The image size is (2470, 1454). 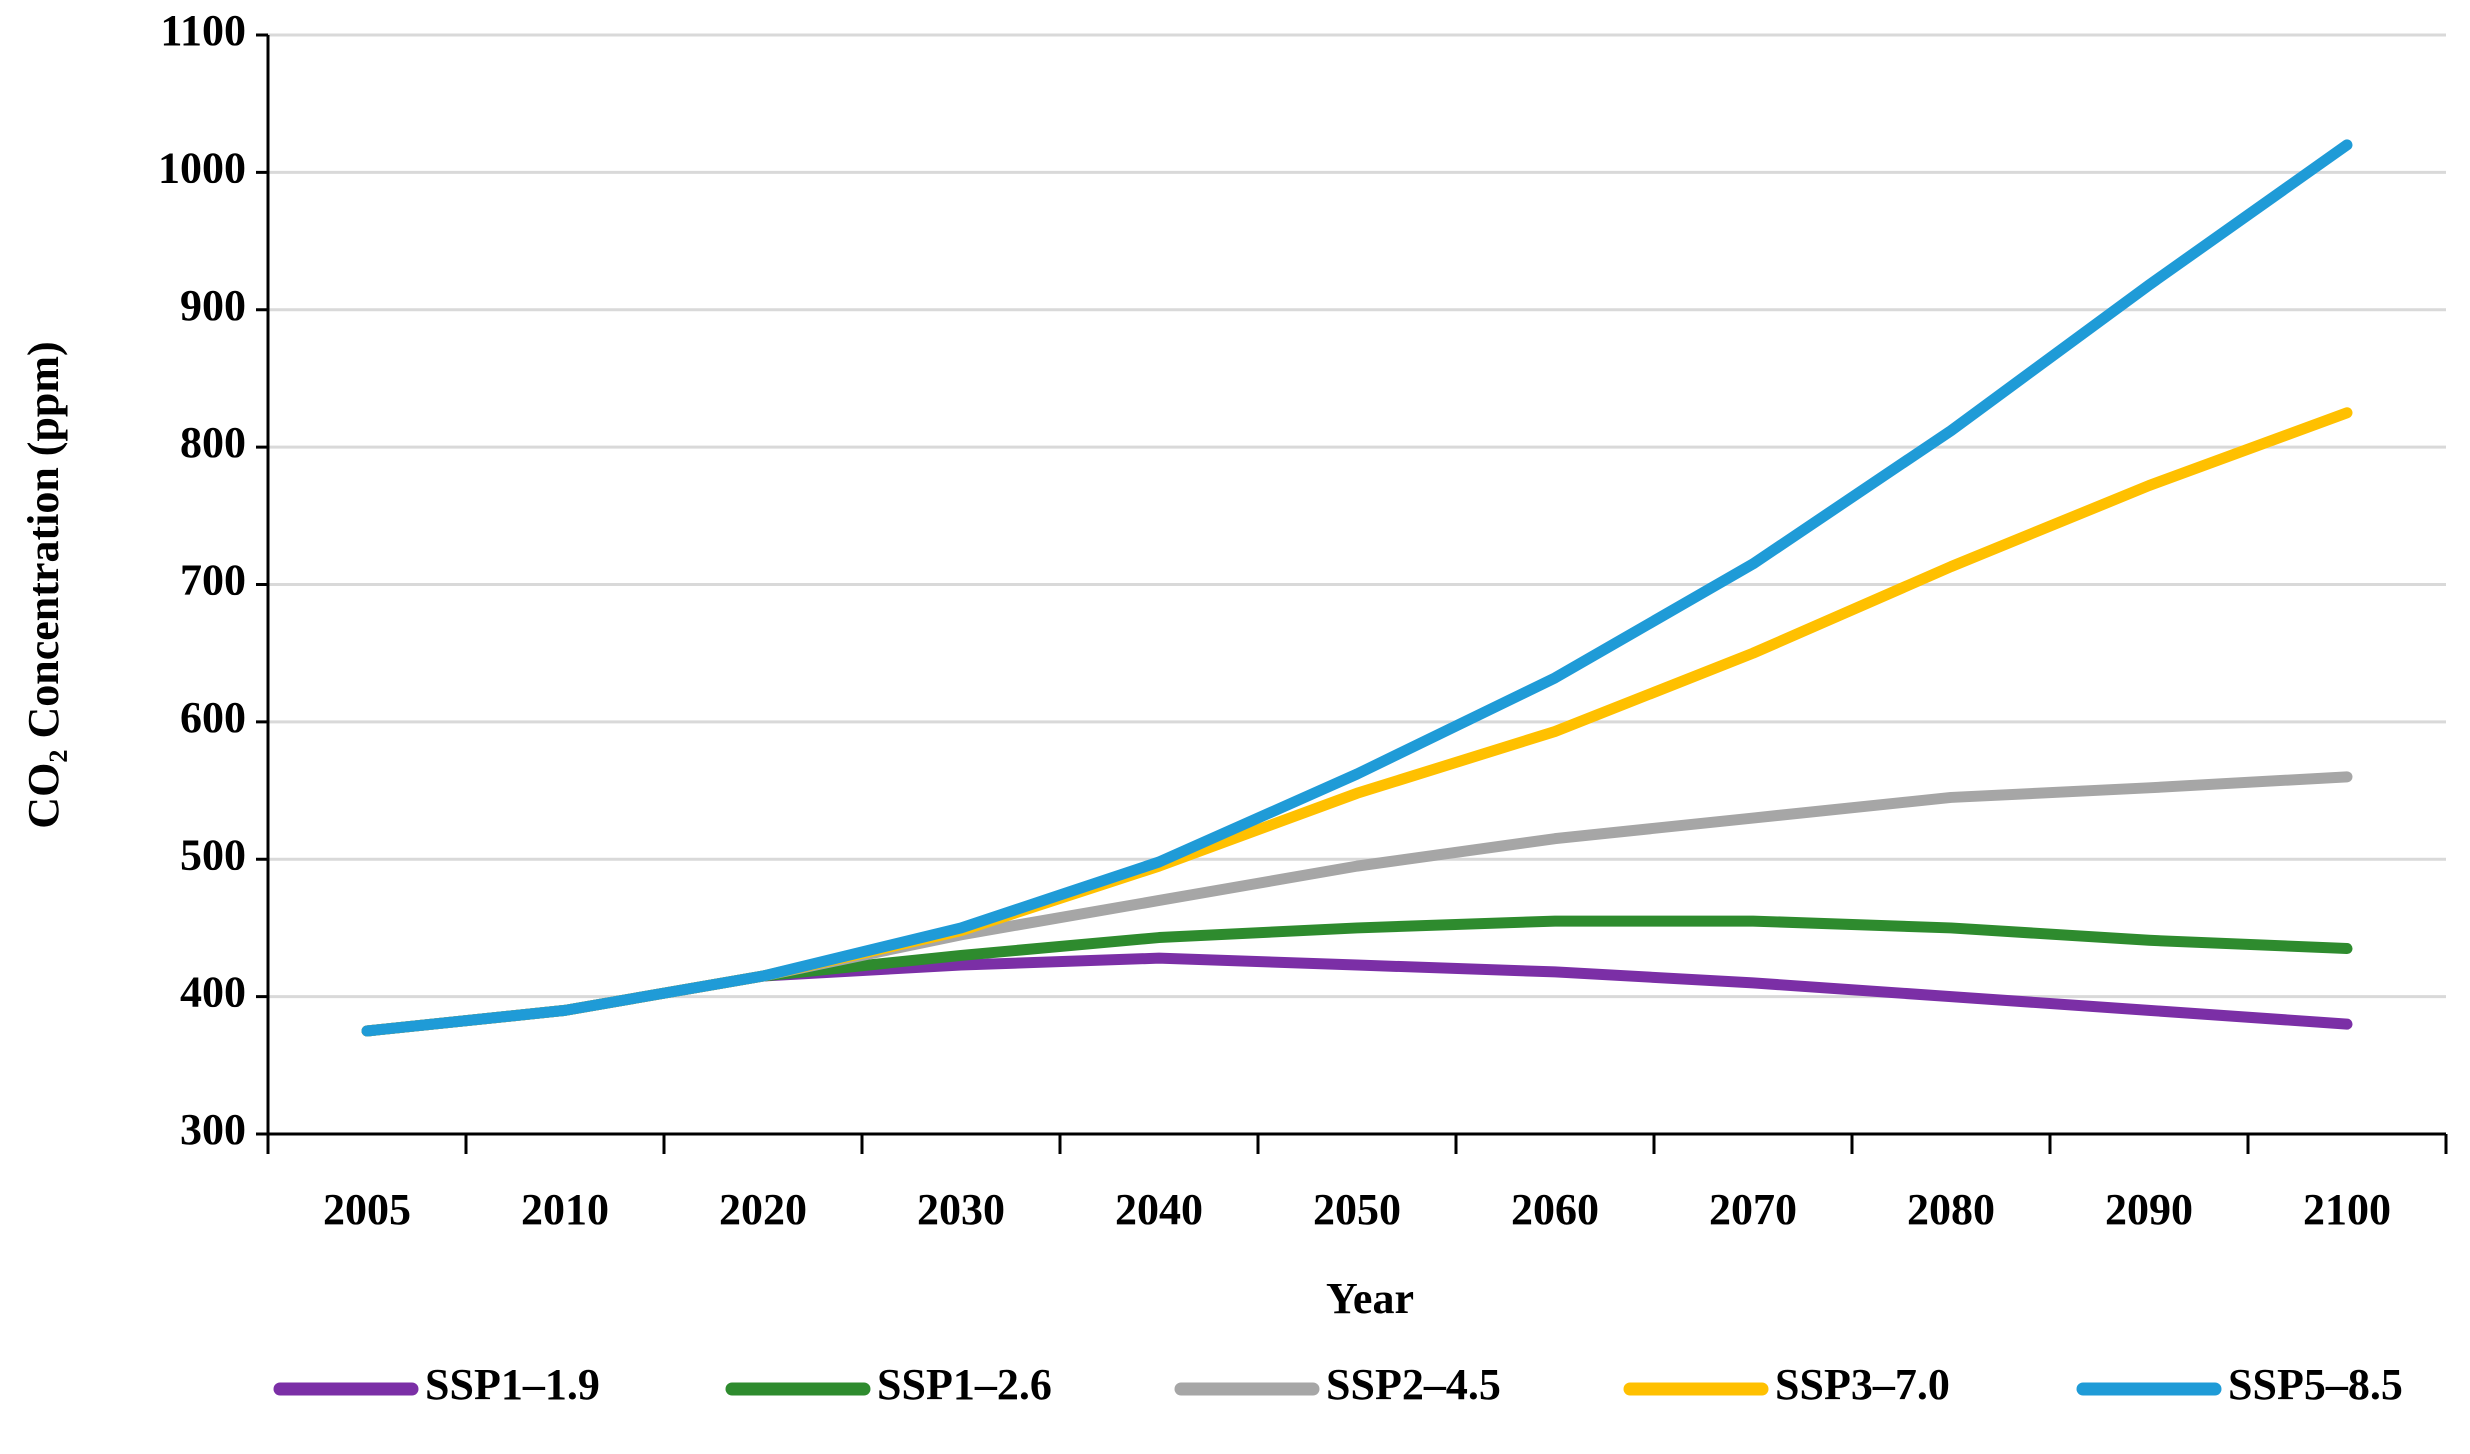 I want to click on legend-label: SSP5–8.5, so click(x=2315, y=1384).